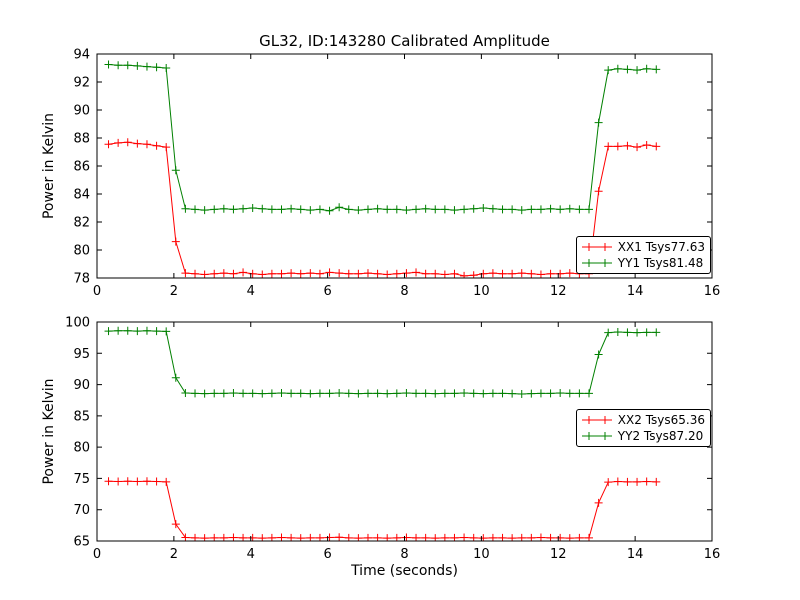 The width and height of the screenshot is (800, 600). Describe the element at coordinates (81, 55) in the screenshot. I see `y-tick-label: 94` at that location.